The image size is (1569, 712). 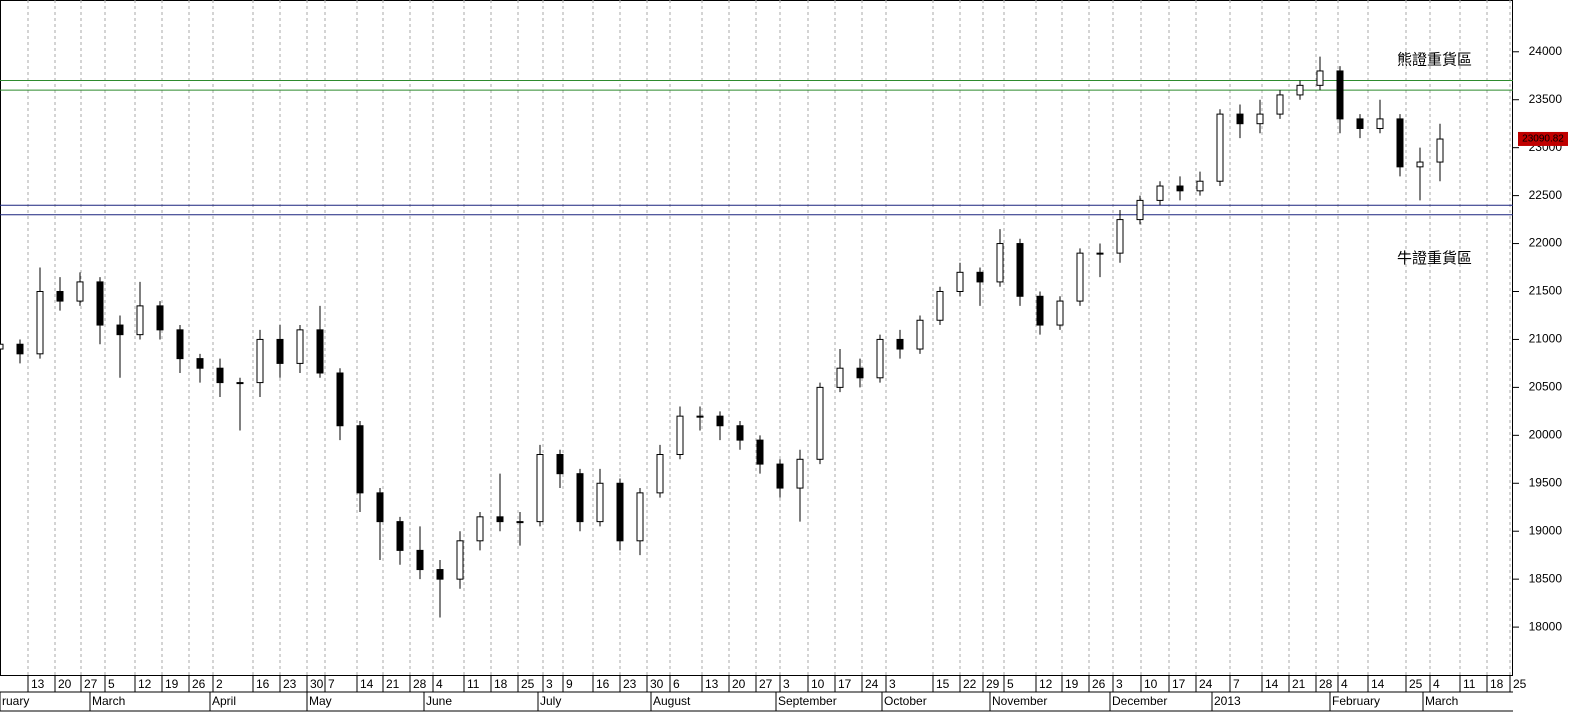 I want to click on y-tick-label: 24000, so click(x=1546, y=51).